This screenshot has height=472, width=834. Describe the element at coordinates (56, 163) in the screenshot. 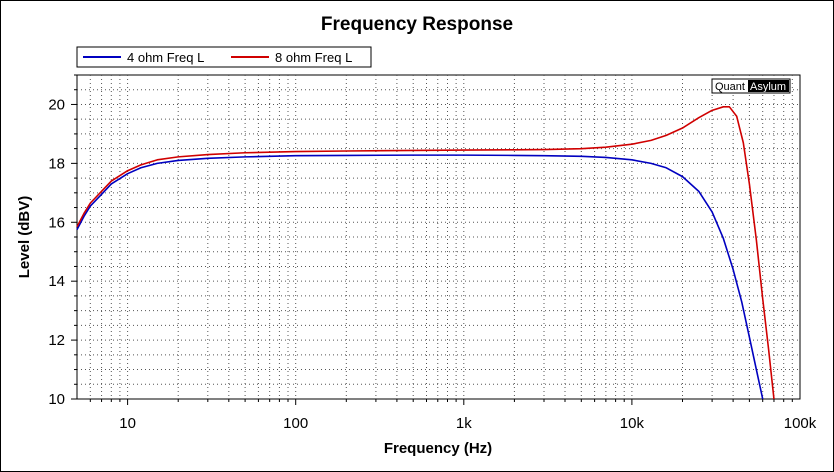

I see `y-tick-label: 18` at that location.